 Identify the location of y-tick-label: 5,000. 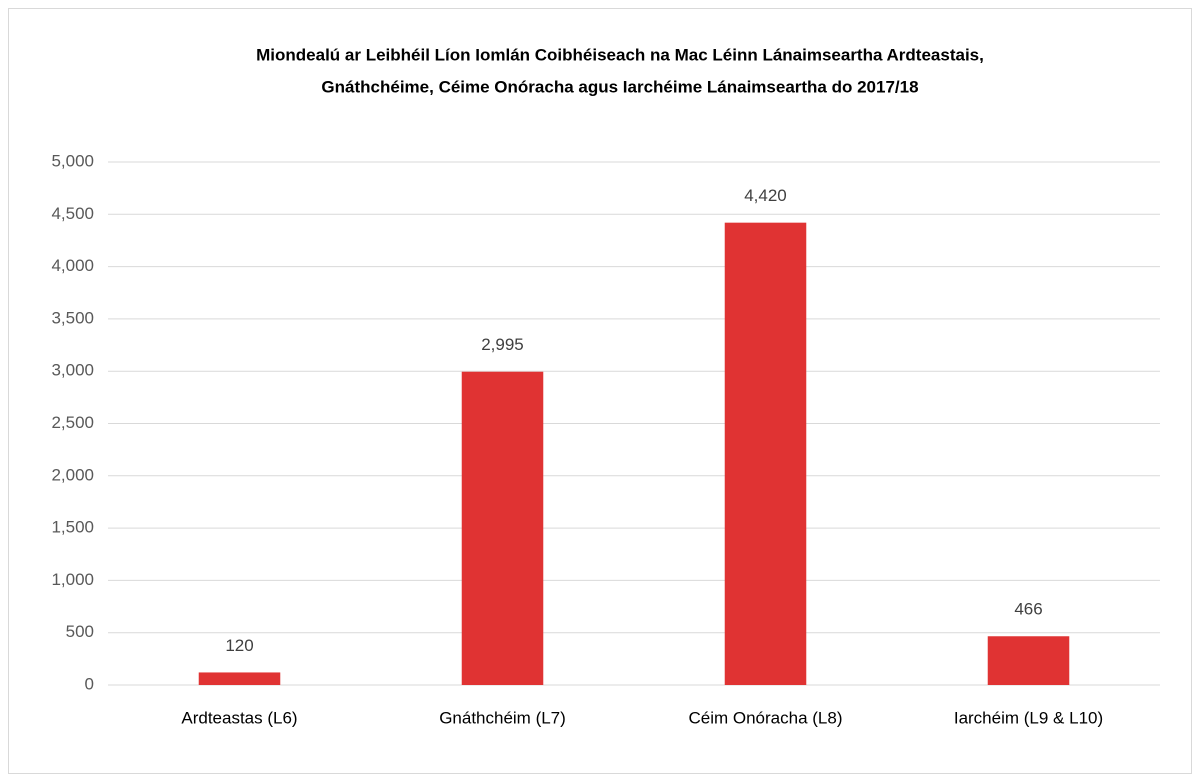
(72, 160).